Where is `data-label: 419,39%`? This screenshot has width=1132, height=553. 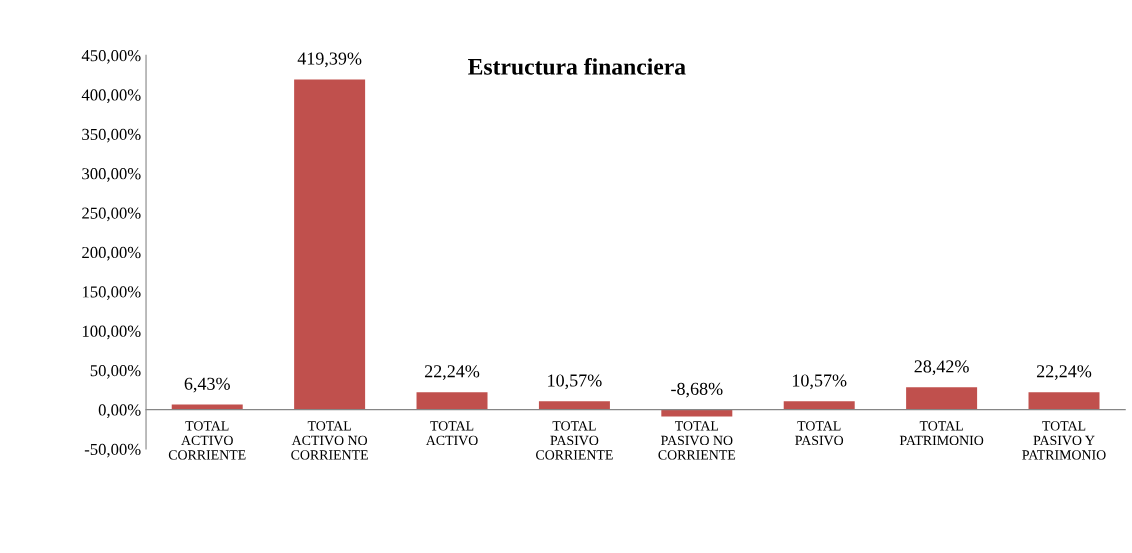 data-label: 419,39% is located at coordinates (329, 60).